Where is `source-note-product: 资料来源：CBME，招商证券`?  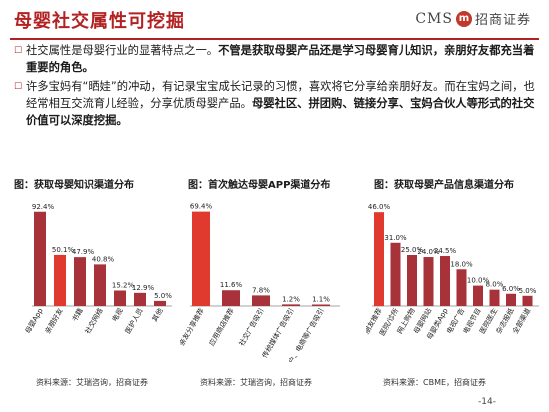
source-note-product: 资料来源：CBME，招商证券 is located at coordinates (435, 382).